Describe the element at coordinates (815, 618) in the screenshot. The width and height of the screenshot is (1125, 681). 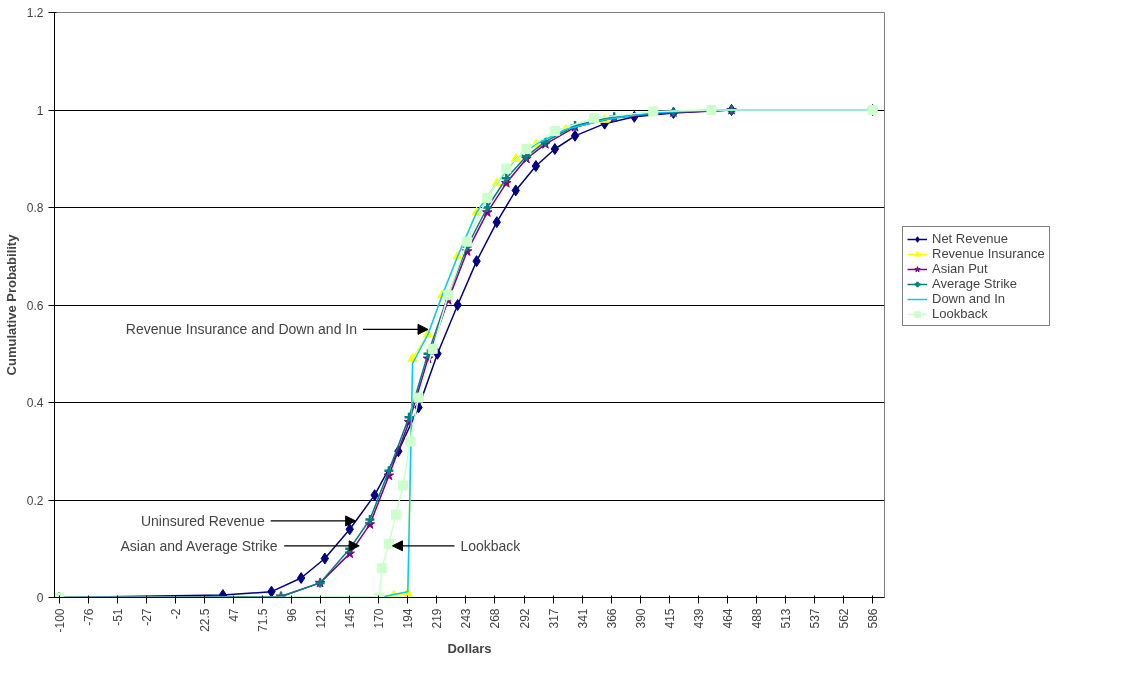
I see `x-tick-label: 537` at that location.